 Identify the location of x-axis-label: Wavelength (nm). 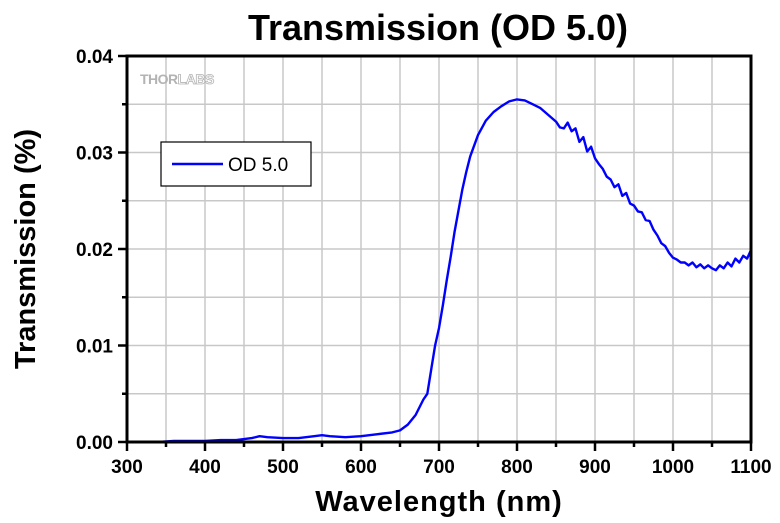
(439, 502).